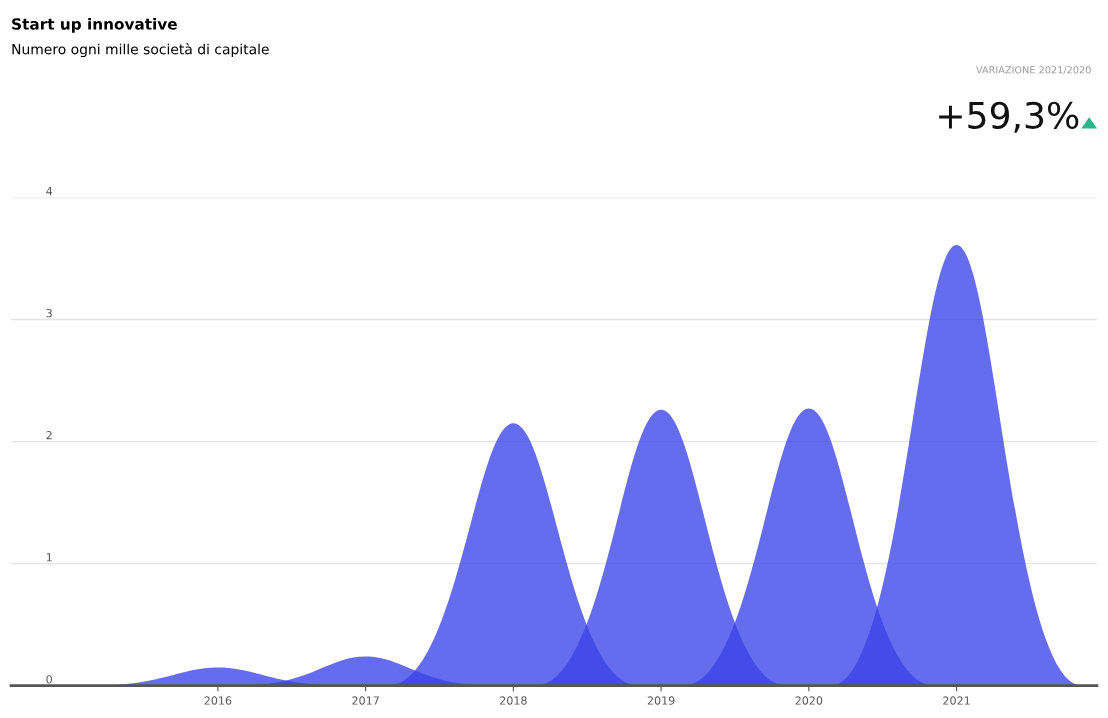 The height and width of the screenshot is (718, 1108). I want to click on x-tick-label: 2017, so click(365, 700).